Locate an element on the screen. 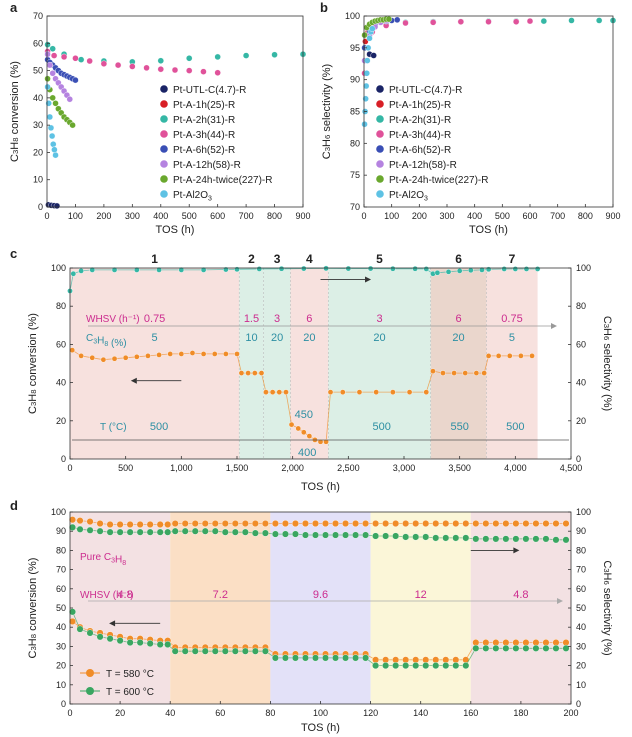 The image size is (632, 737). panel-a-ytick-label: 50 is located at coordinates (38, 71).